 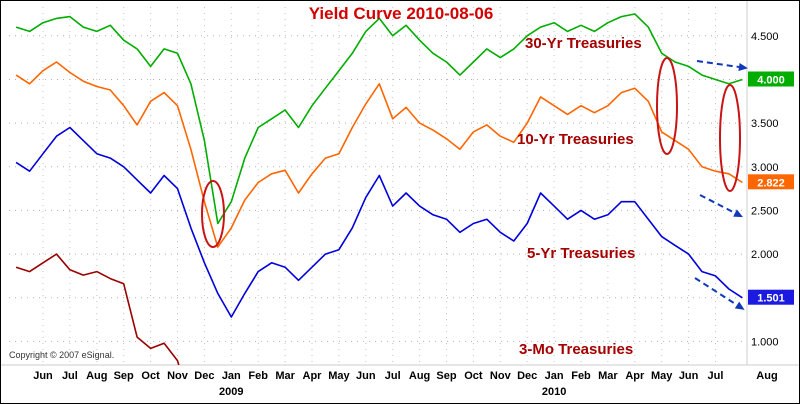 I want to click on y-axis-tick-label: 4.500, so click(x=765, y=37).